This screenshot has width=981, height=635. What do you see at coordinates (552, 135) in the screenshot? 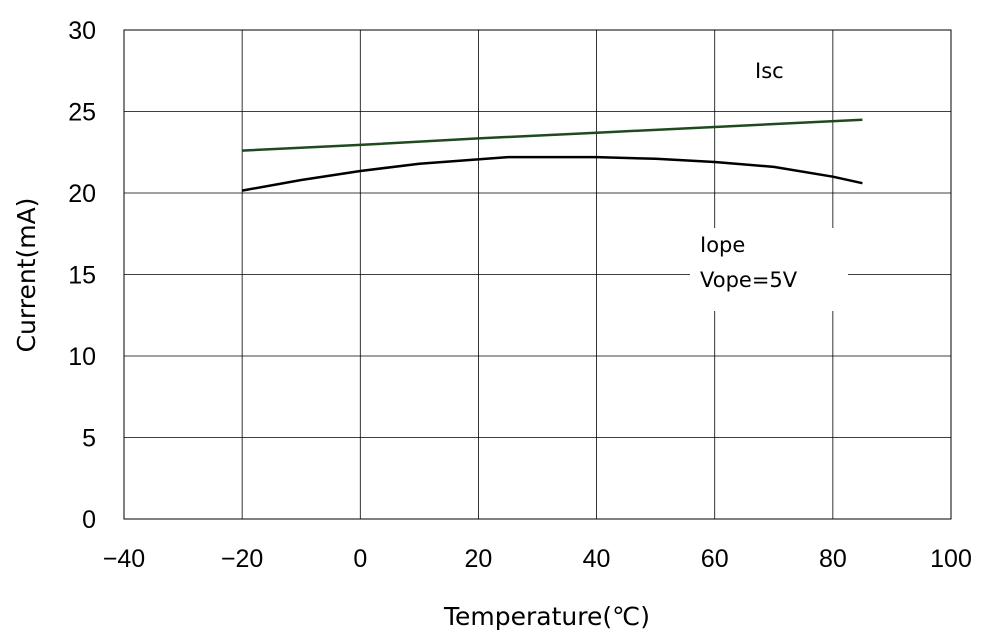
I see `series-line-isc` at bounding box center [552, 135].